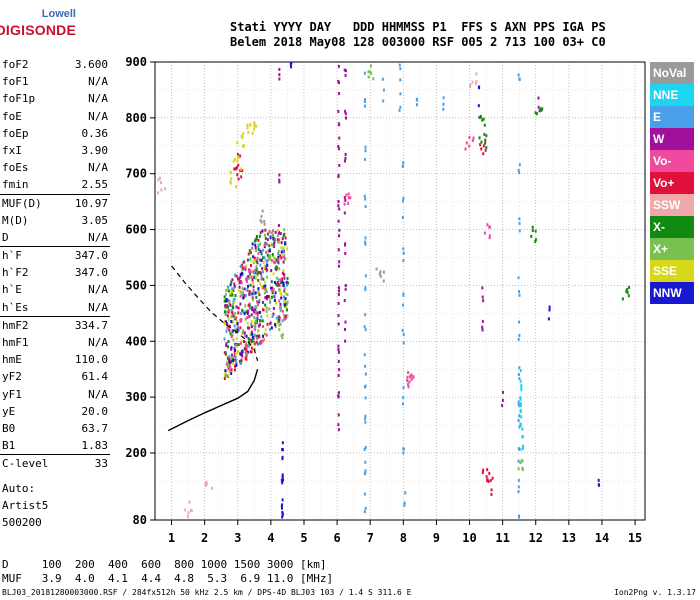 The image size is (700, 600). What do you see at coordinates (98, 82) in the screenshot?
I see `param-value: N/A` at bounding box center [98, 82].